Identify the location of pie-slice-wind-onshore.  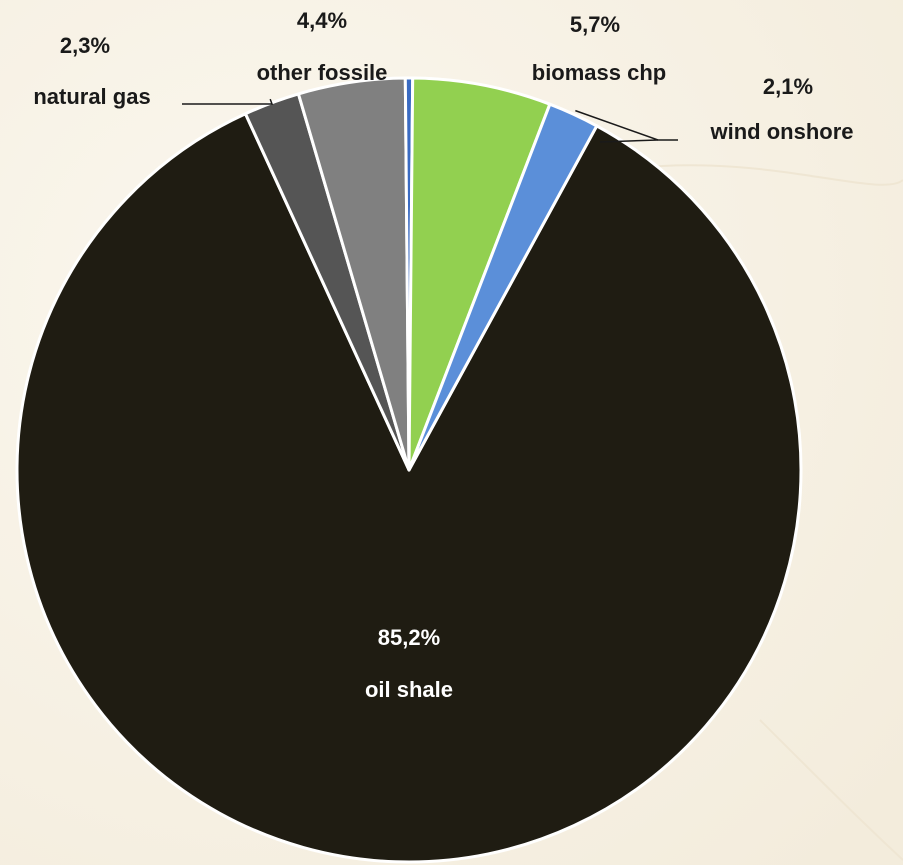
(503, 287).